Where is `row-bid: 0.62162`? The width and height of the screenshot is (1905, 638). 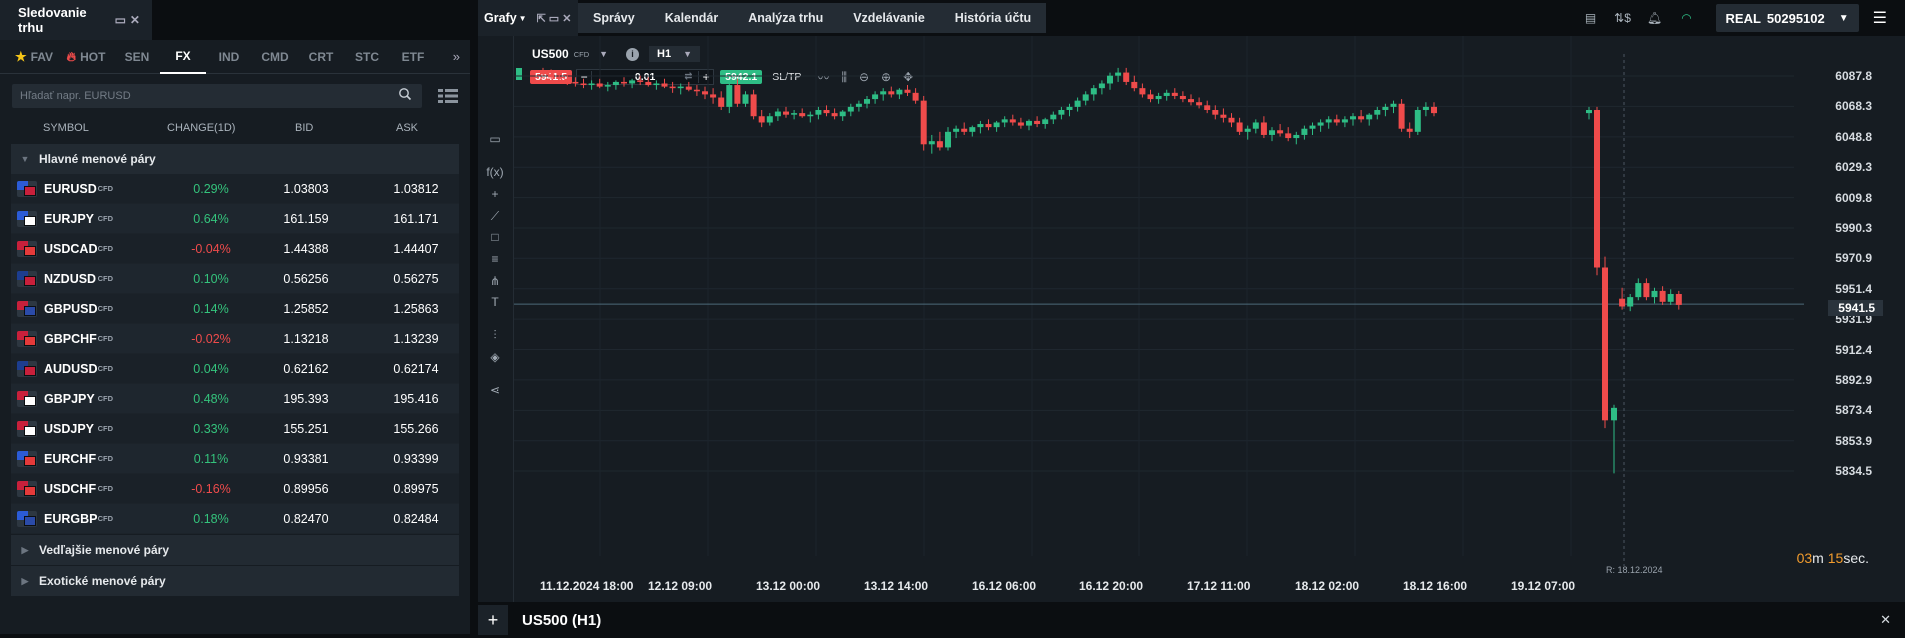 row-bid: 0.62162 is located at coordinates (306, 368).